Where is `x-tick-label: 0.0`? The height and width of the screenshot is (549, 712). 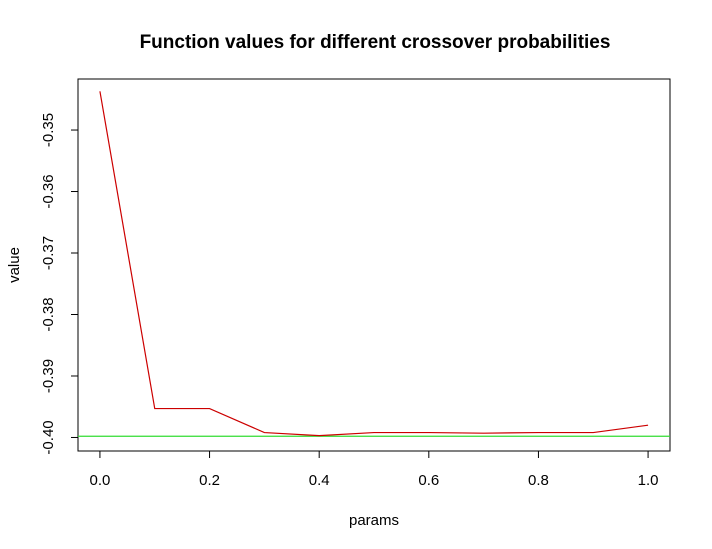
x-tick-label: 0.0 is located at coordinates (99, 480).